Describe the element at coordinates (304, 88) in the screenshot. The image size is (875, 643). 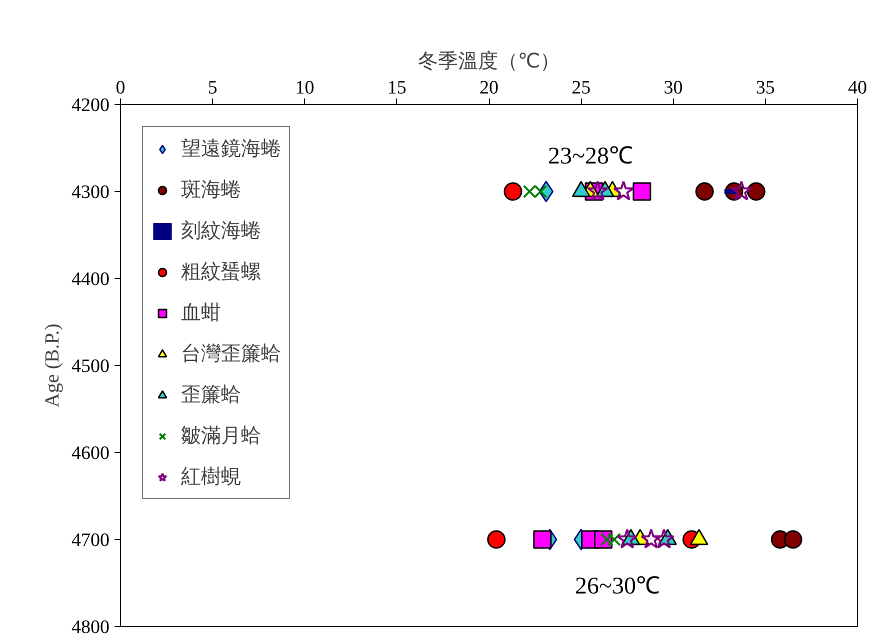
I see `x-tick-label: 10` at that location.